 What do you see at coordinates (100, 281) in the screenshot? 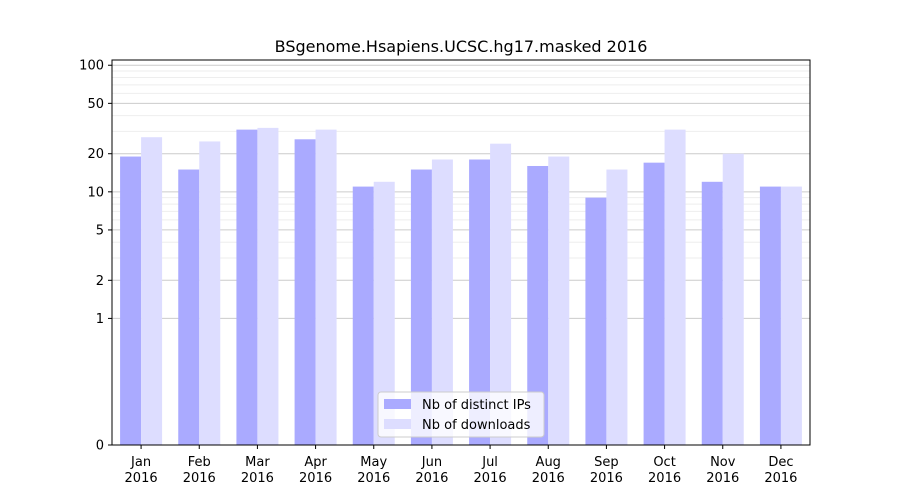
I see `y-tick-label: 2` at bounding box center [100, 281].